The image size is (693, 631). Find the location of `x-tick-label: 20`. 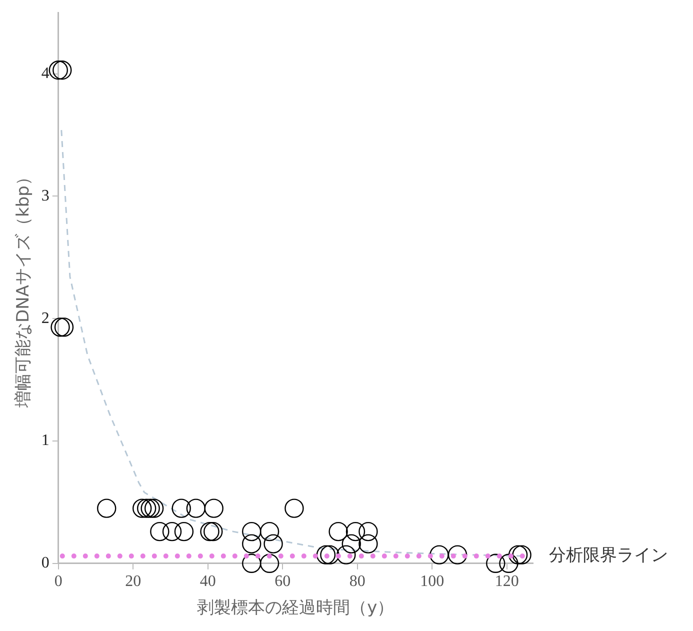

x-tick-label: 20 is located at coordinates (133, 581).